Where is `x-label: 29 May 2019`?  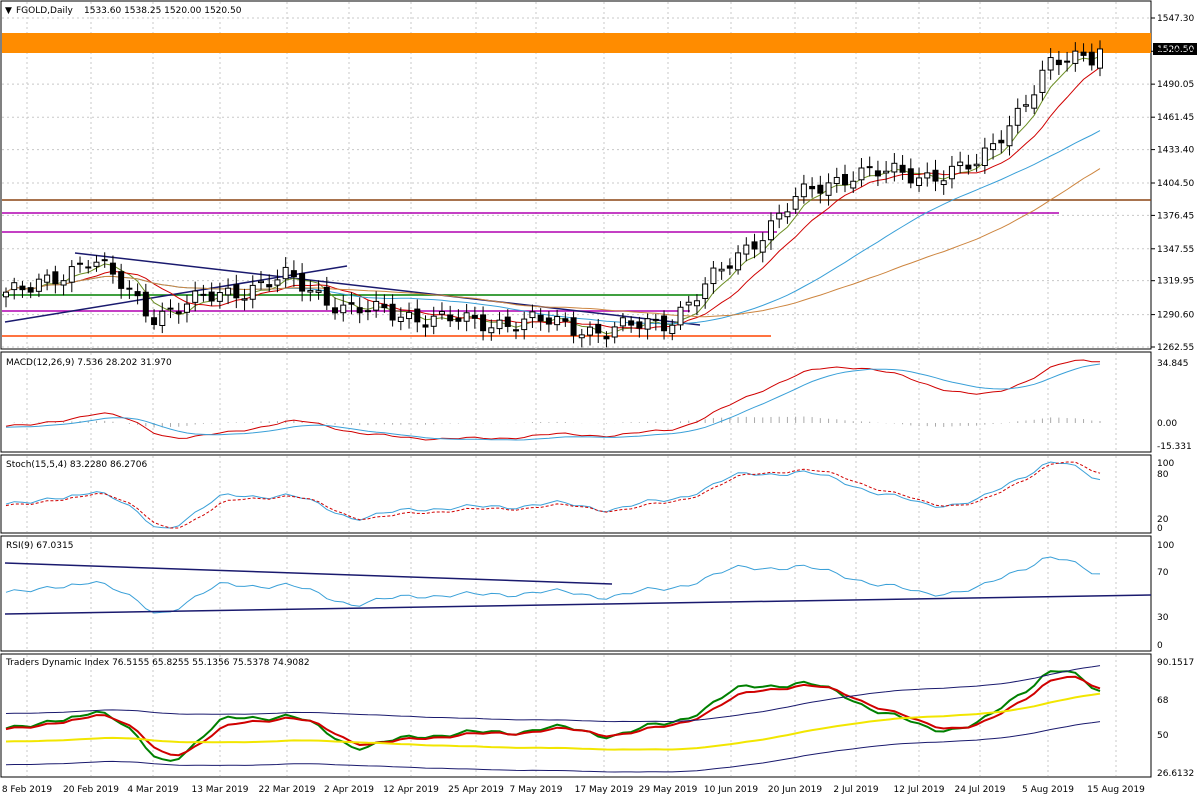
x-label: 29 May 2019 is located at coordinates (668, 790).